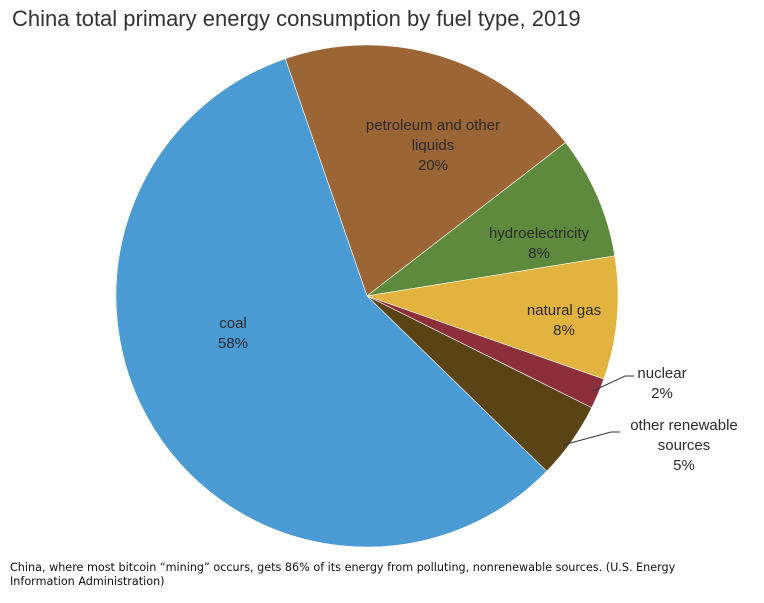 The image size is (764, 603). What do you see at coordinates (233, 333) in the screenshot?
I see `slice-label-coal: coal 58%` at bounding box center [233, 333].